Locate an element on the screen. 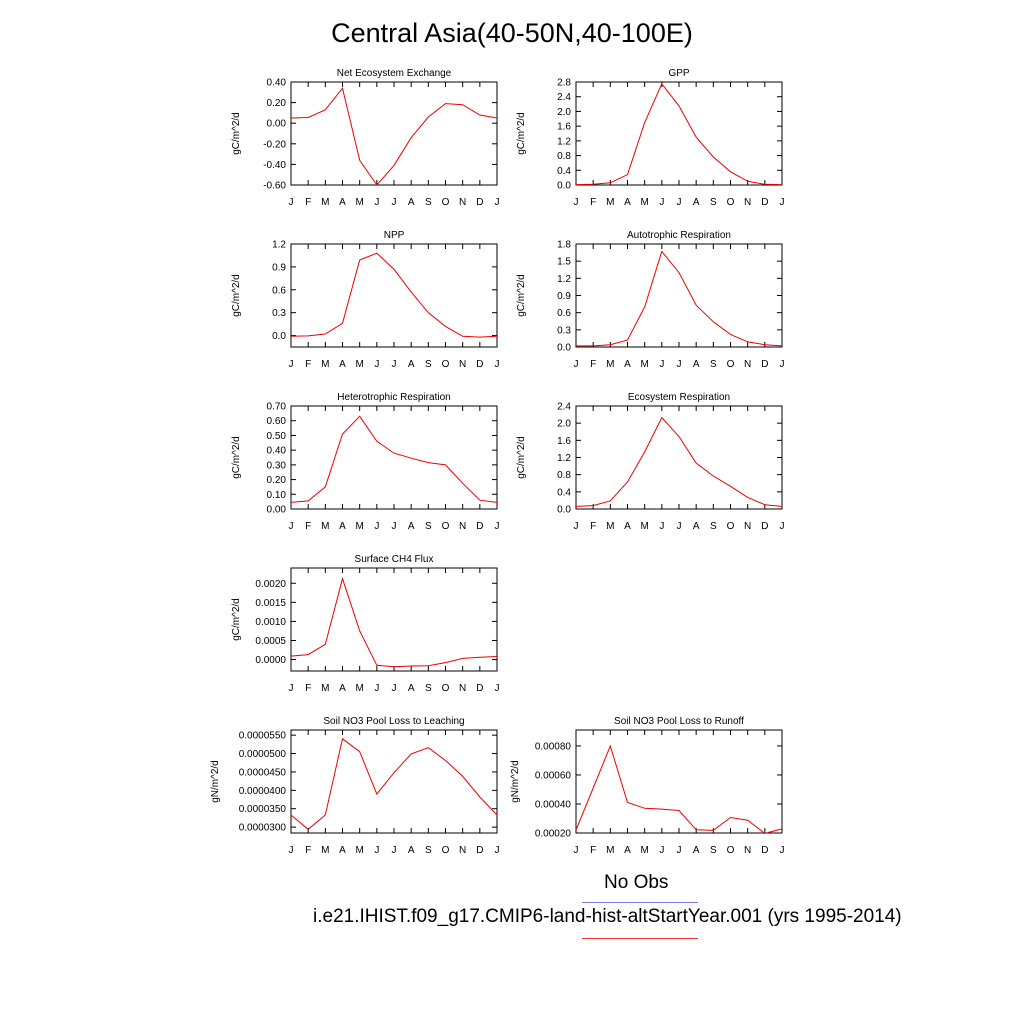  y-tick-label: 0.0000 is located at coordinates (270, 660).